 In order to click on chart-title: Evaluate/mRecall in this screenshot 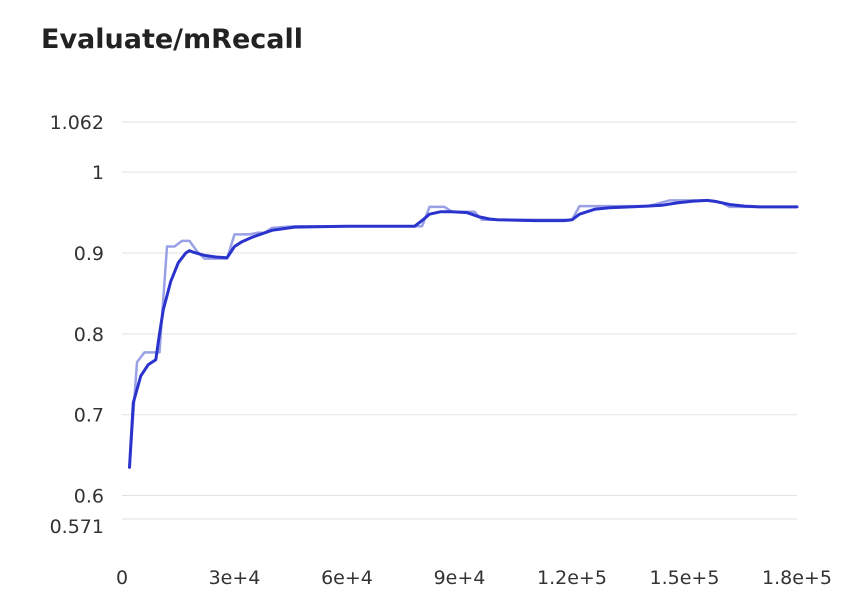, I will do `click(172, 39)`.